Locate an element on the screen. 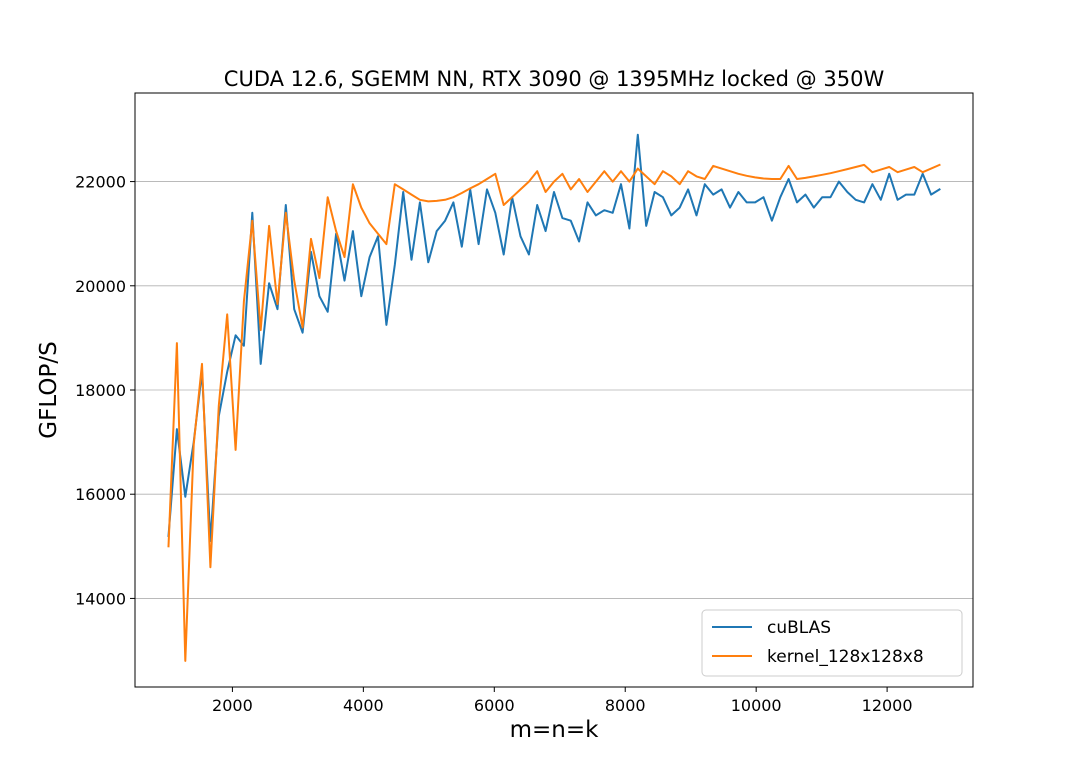  ytick-label-16000: 16000 is located at coordinates (100, 494).